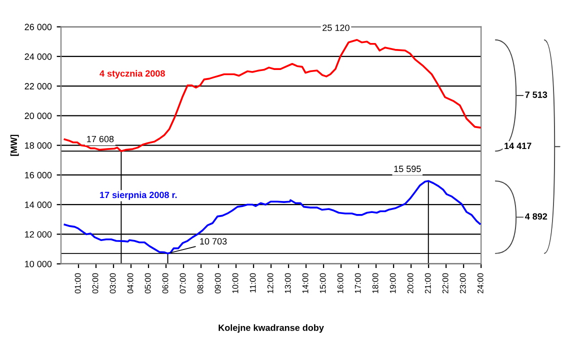 This screenshot has width=570, height=344. I want to click on x-tick-label: 03:00, so click(113, 283).